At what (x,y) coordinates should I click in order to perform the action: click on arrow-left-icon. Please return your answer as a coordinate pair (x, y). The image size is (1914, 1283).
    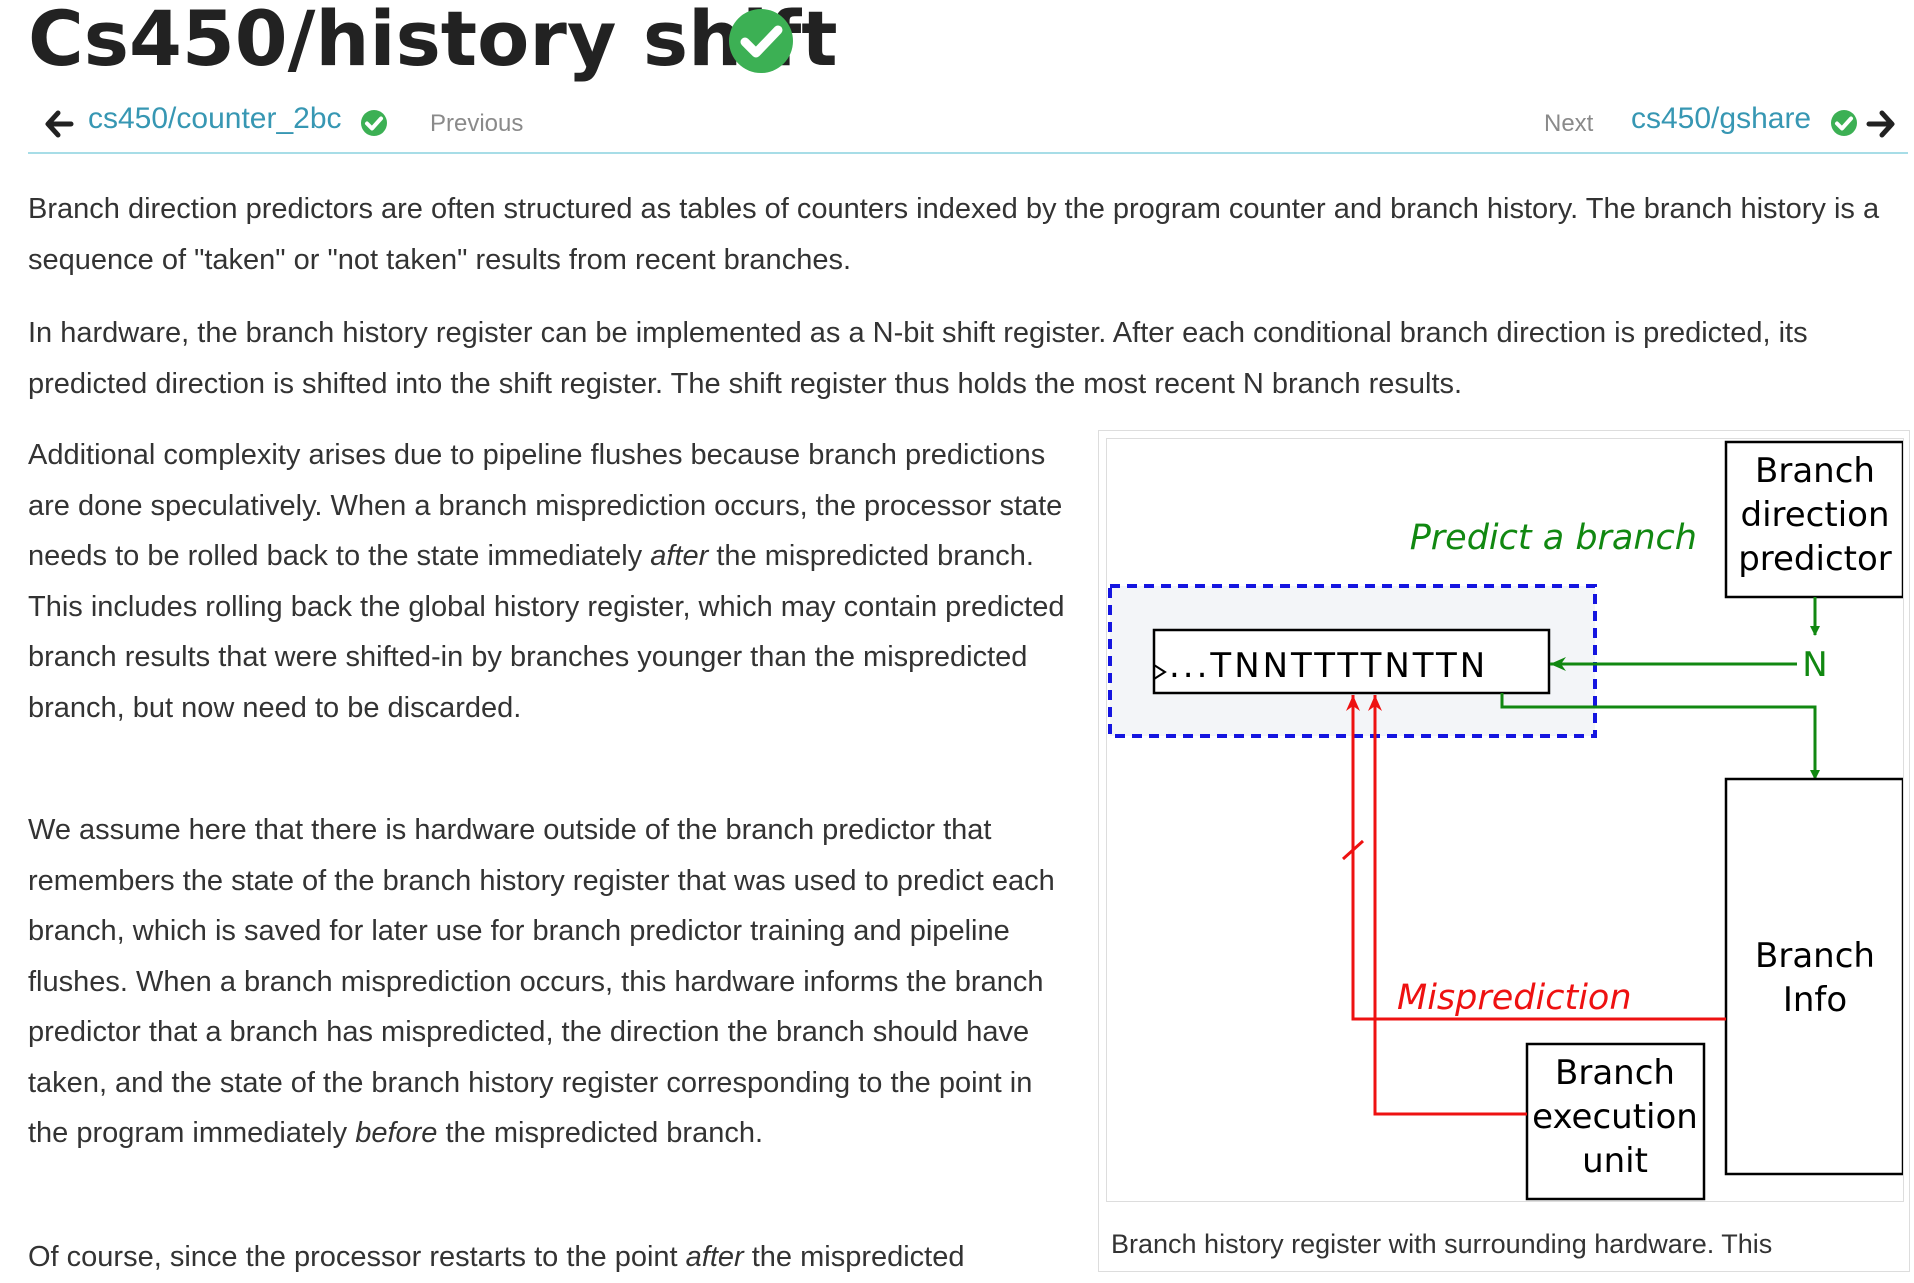
    Looking at the image, I should click on (59, 124).